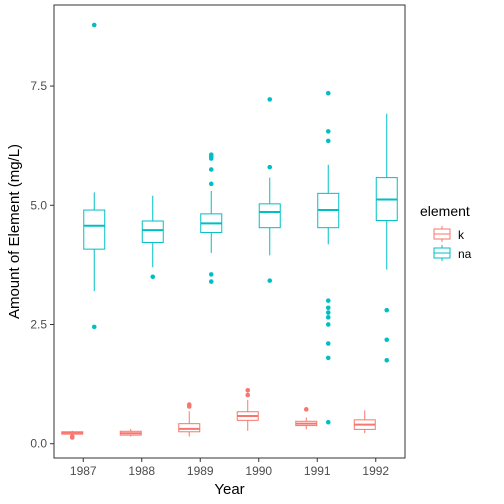 This screenshot has height=504, width=504. I want to click on x-tick-label: 1988, so click(141, 471).